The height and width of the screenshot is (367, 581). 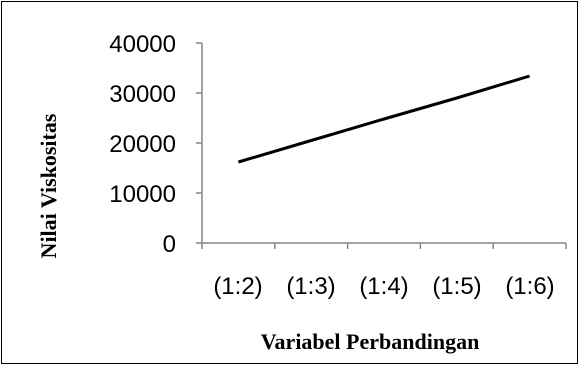 I want to click on y-axis-title: Nilai Viskositas, so click(x=48, y=185).